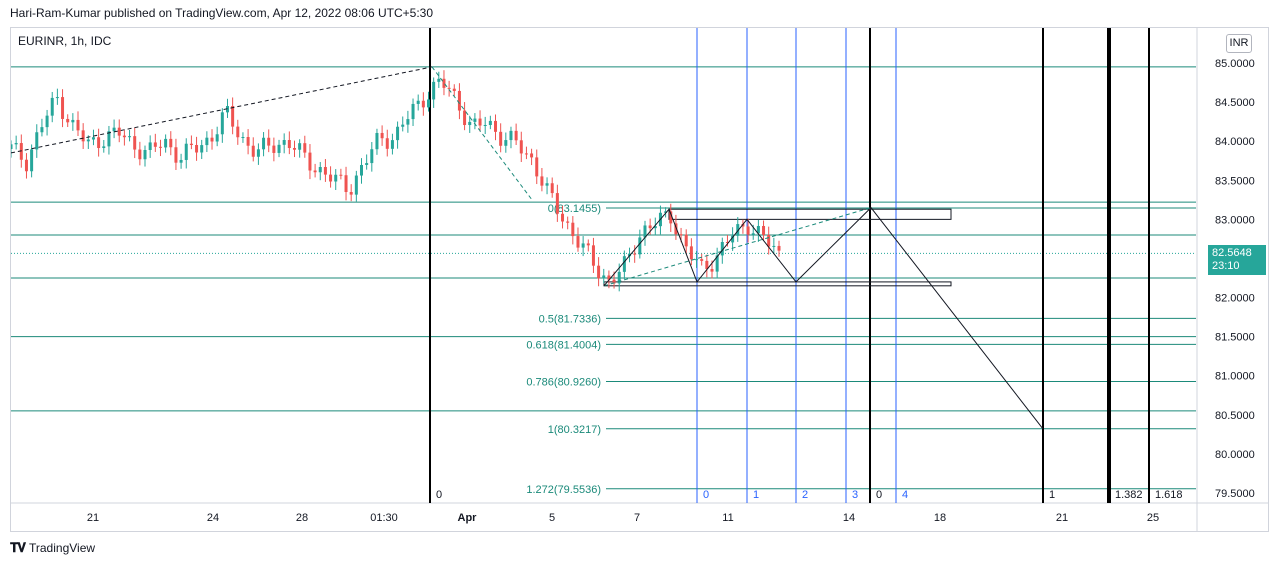 The image size is (1280, 566). I want to click on fib-level-label: 0(83.1455), so click(574, 209).